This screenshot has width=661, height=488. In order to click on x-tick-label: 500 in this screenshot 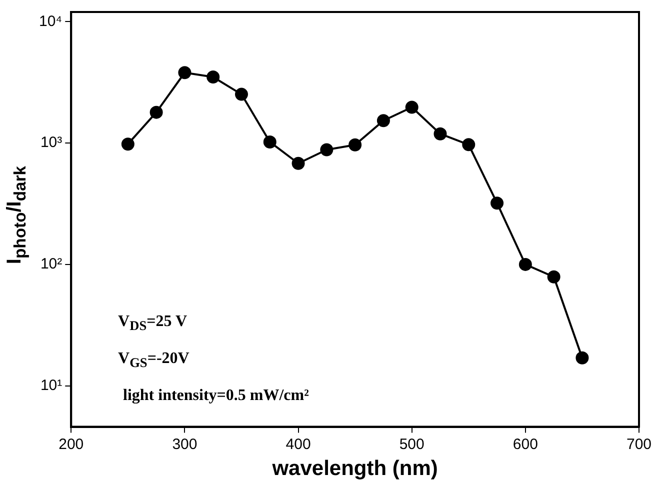, I will do `click(411, 444)`.